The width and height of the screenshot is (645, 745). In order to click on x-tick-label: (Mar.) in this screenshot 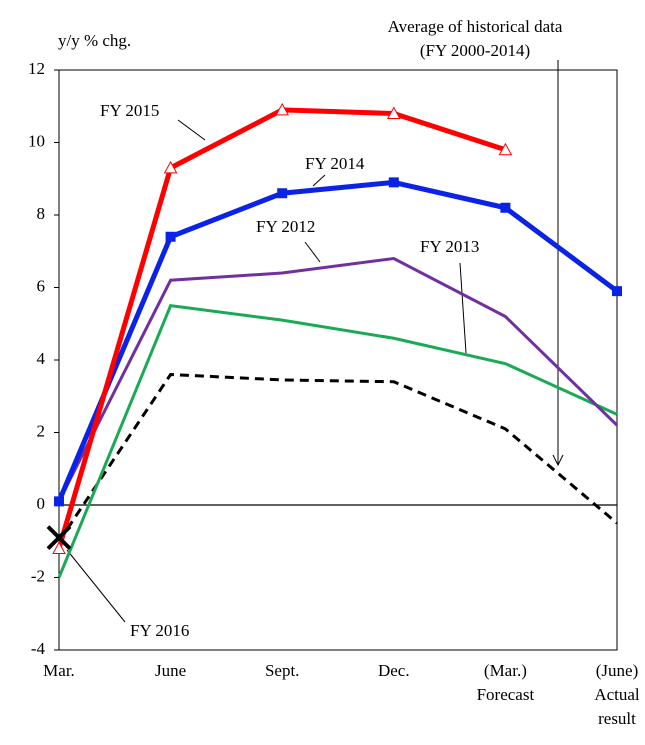, I will do `click(505, 670)`.